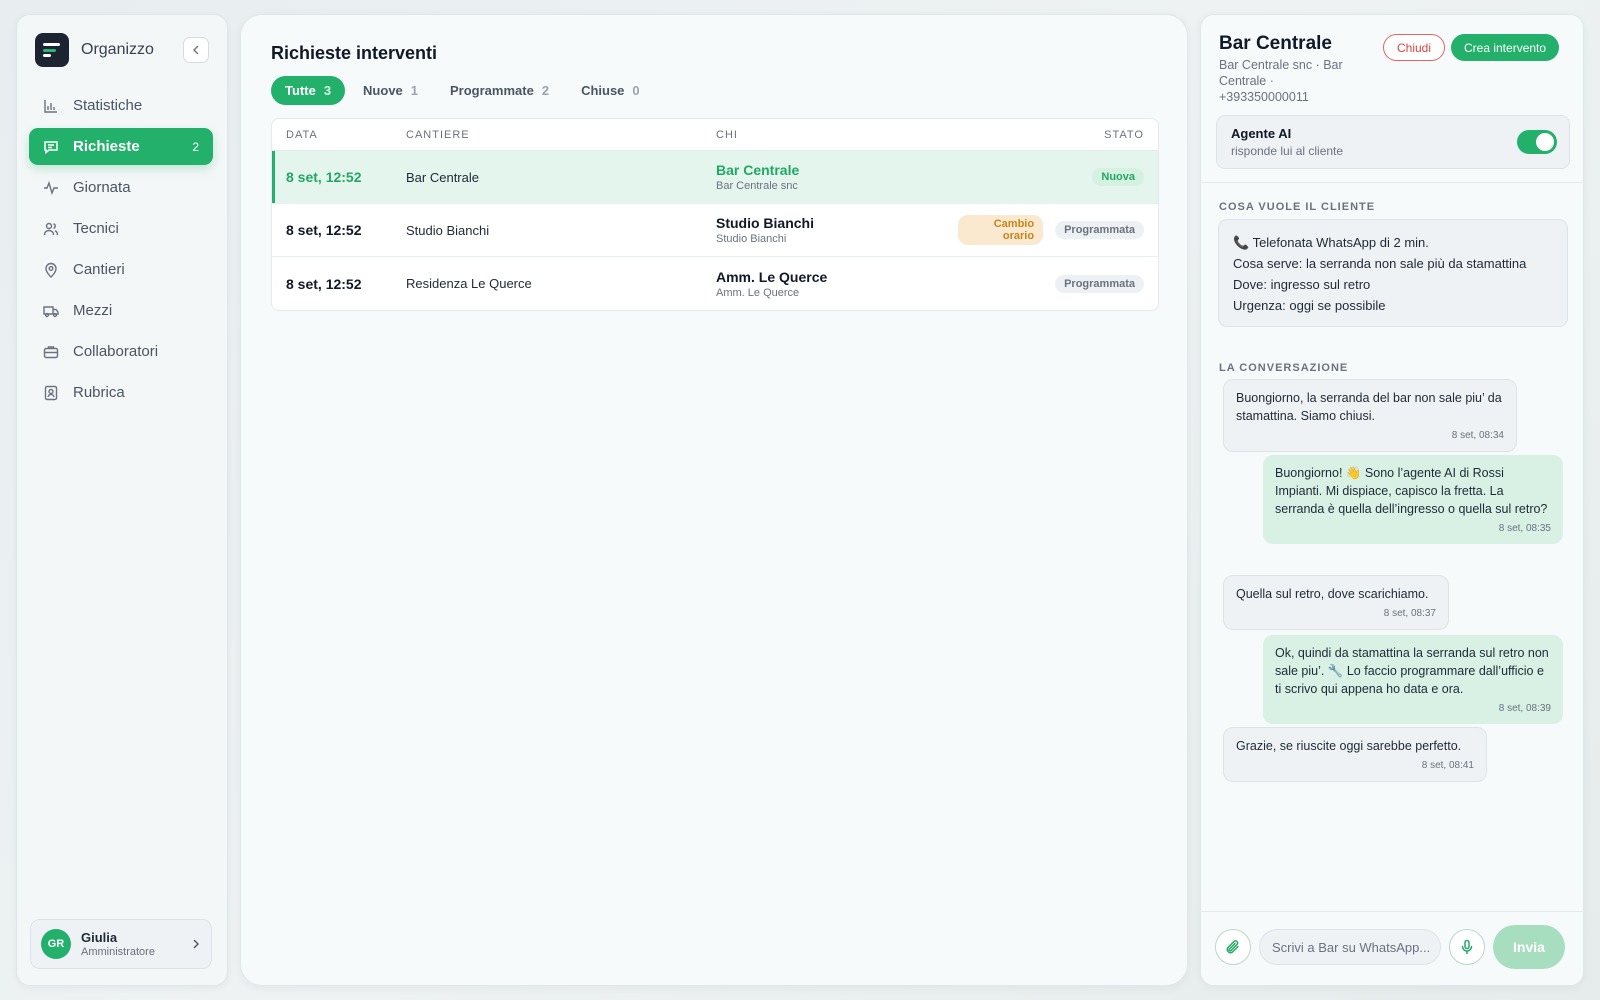 This screenshot has width=1600, height=1000. Describe the element at coordinates (1524, 528) in the screenshot. I see `message-time: 8 set, 08:35` at that location.